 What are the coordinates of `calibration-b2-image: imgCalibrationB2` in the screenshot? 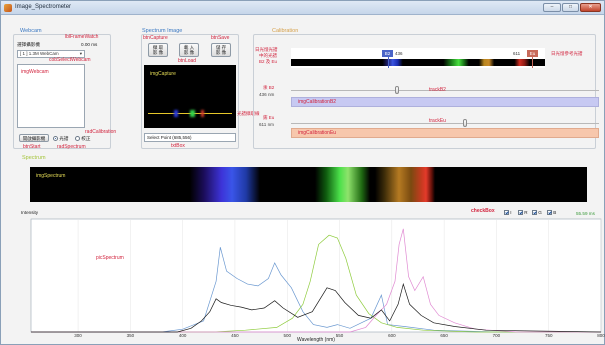 It's located at (445, 102).